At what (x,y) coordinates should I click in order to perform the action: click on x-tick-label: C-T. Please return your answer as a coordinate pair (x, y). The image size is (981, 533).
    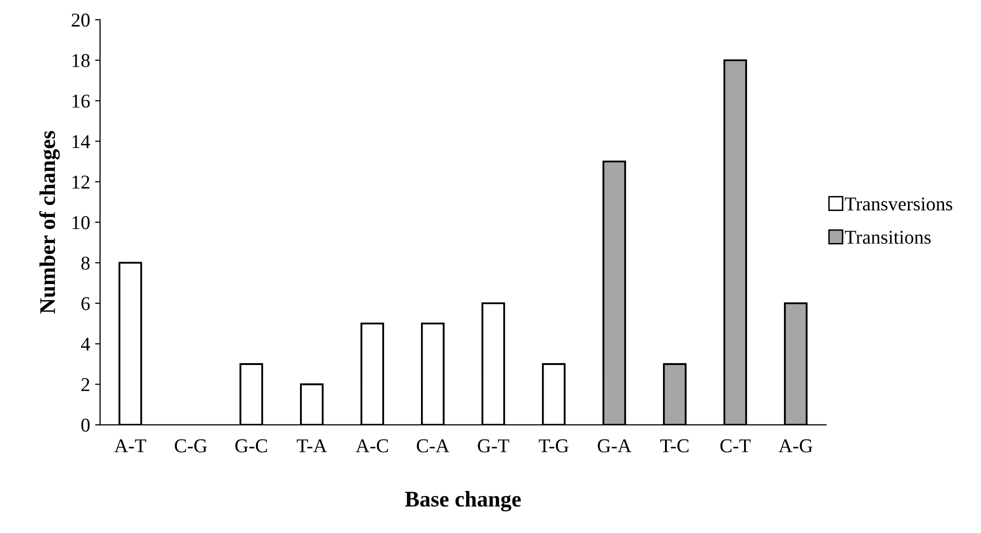
    Looking at the image, I should click on (735, 445).